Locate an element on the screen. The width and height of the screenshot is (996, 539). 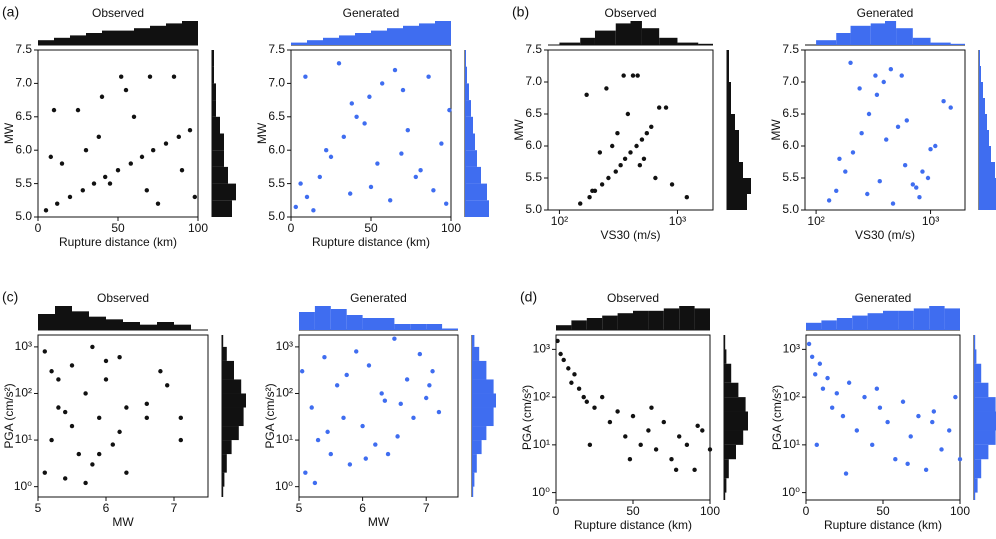
panel-title: Generated is located at coordinates (378, 298).